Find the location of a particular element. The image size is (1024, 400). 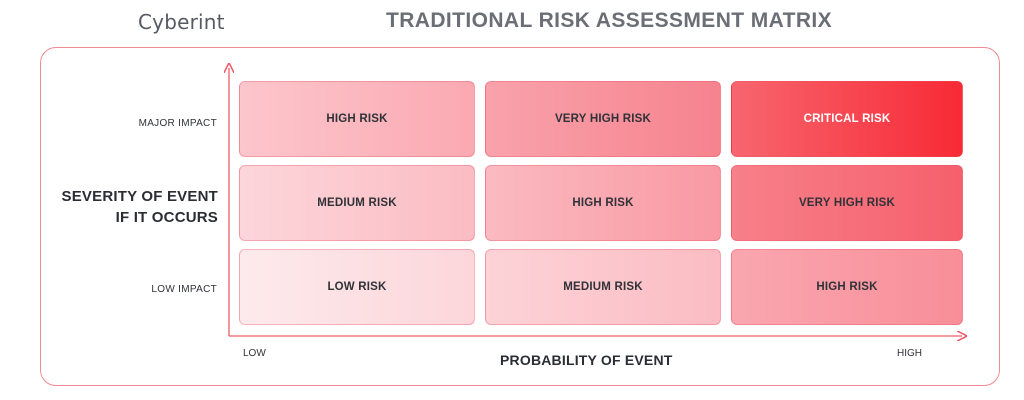

y-axis-title: SEVERITY OF EVENT IF IT OCCURS is located at coordinates (129, 207).